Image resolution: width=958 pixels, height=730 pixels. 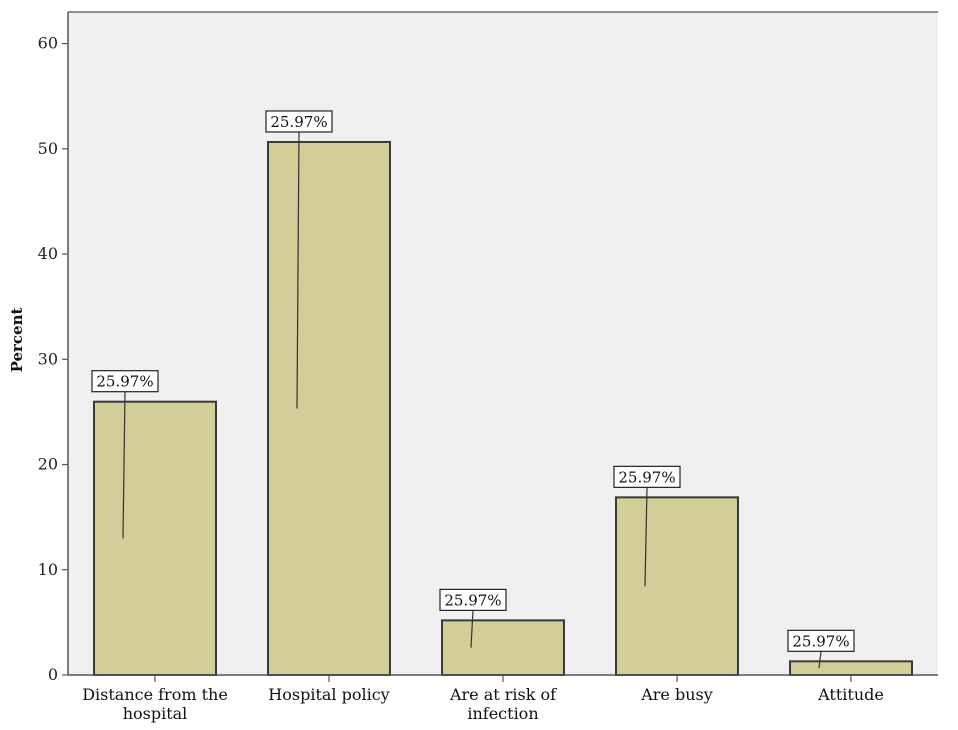 I want to click on y-tick-label: 60, so click(x=48, y=43).